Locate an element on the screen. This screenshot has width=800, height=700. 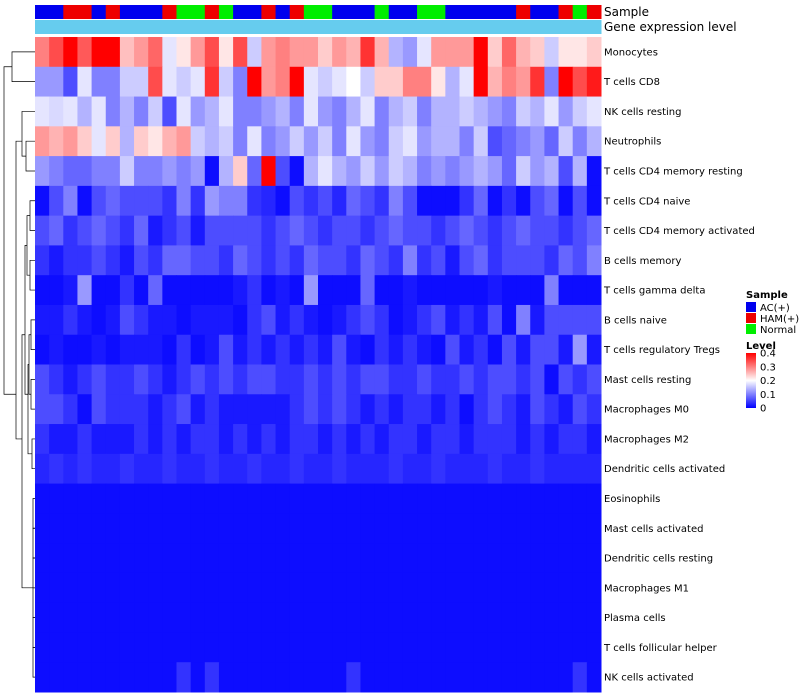
level-tick-label: 0.1 is located at coordinates (768, 395).